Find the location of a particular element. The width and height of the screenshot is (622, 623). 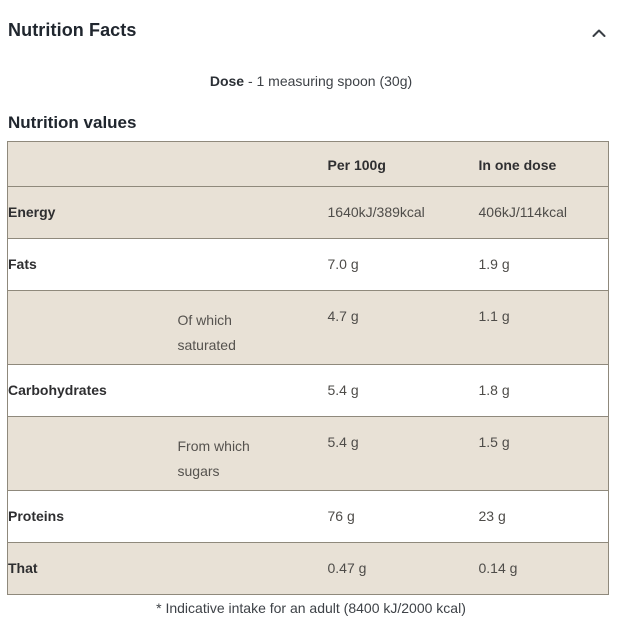

per-100g-value: 1640kJ/389kcal is located at coordinates (403, 212).